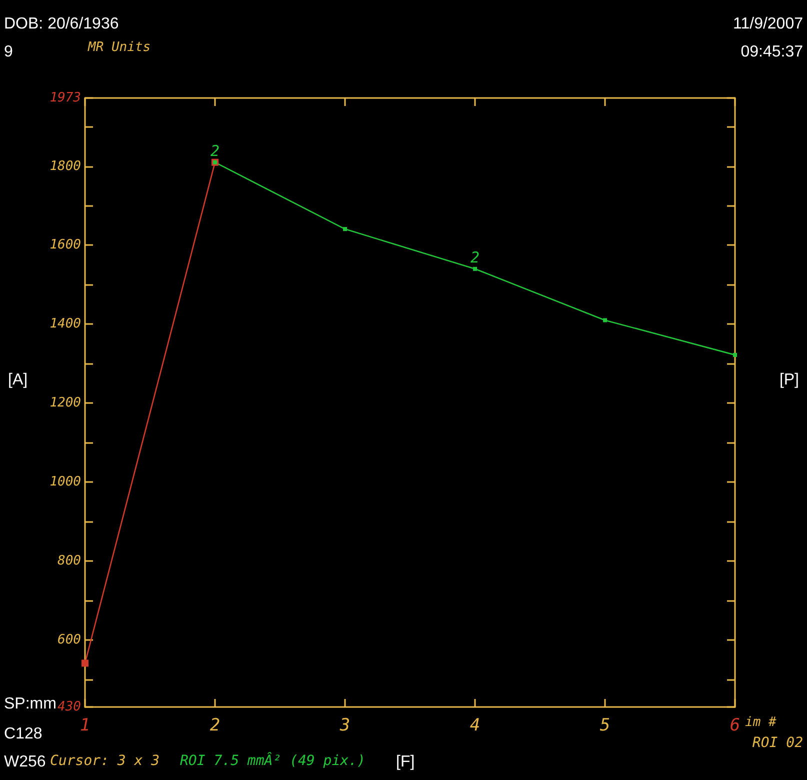 The width and height of the screenshot is (807, 780). I want to click on y-tick-label: 1000, so click(66, 482).